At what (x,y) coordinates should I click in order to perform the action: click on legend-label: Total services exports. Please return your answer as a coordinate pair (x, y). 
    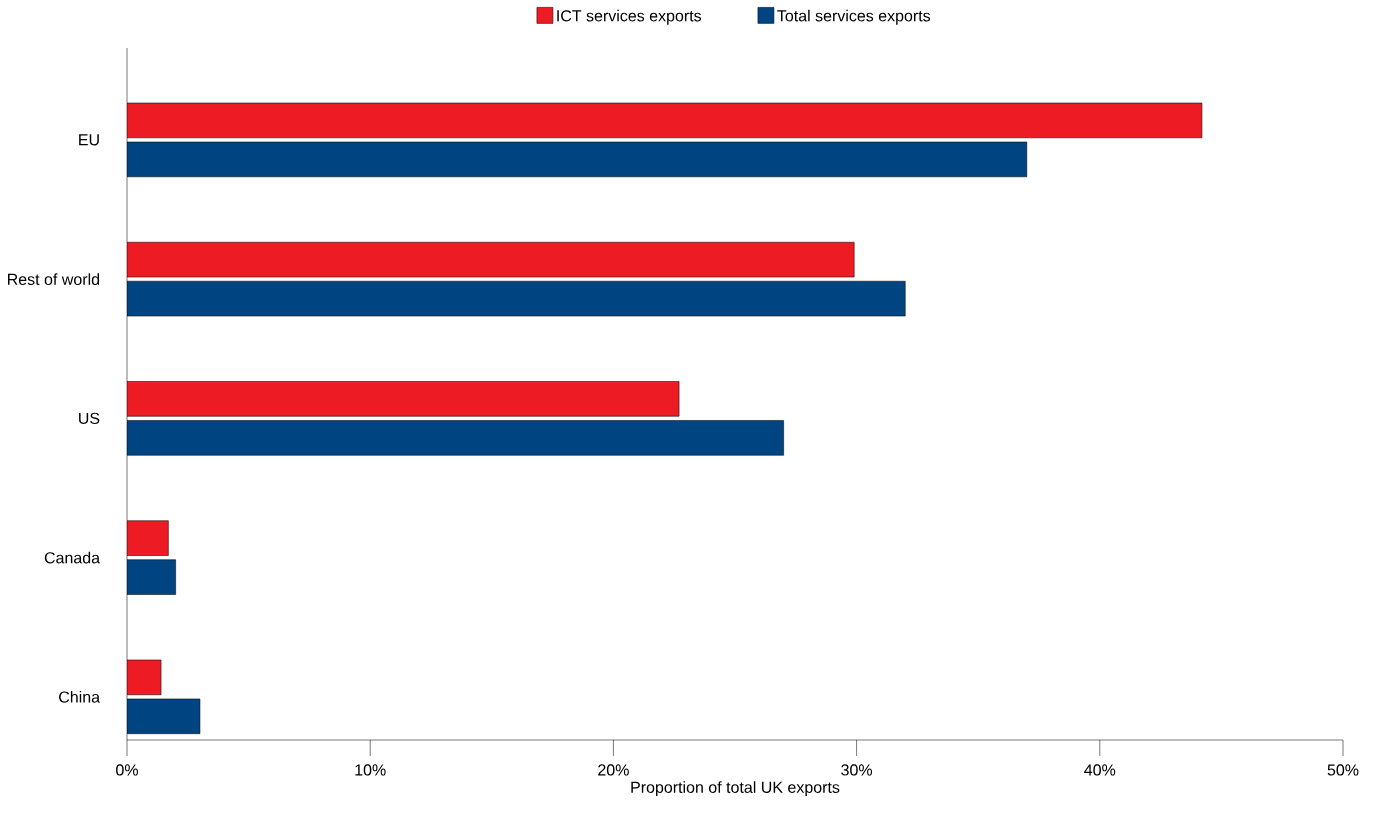
    Looking at the image, I should click on (854, 17).